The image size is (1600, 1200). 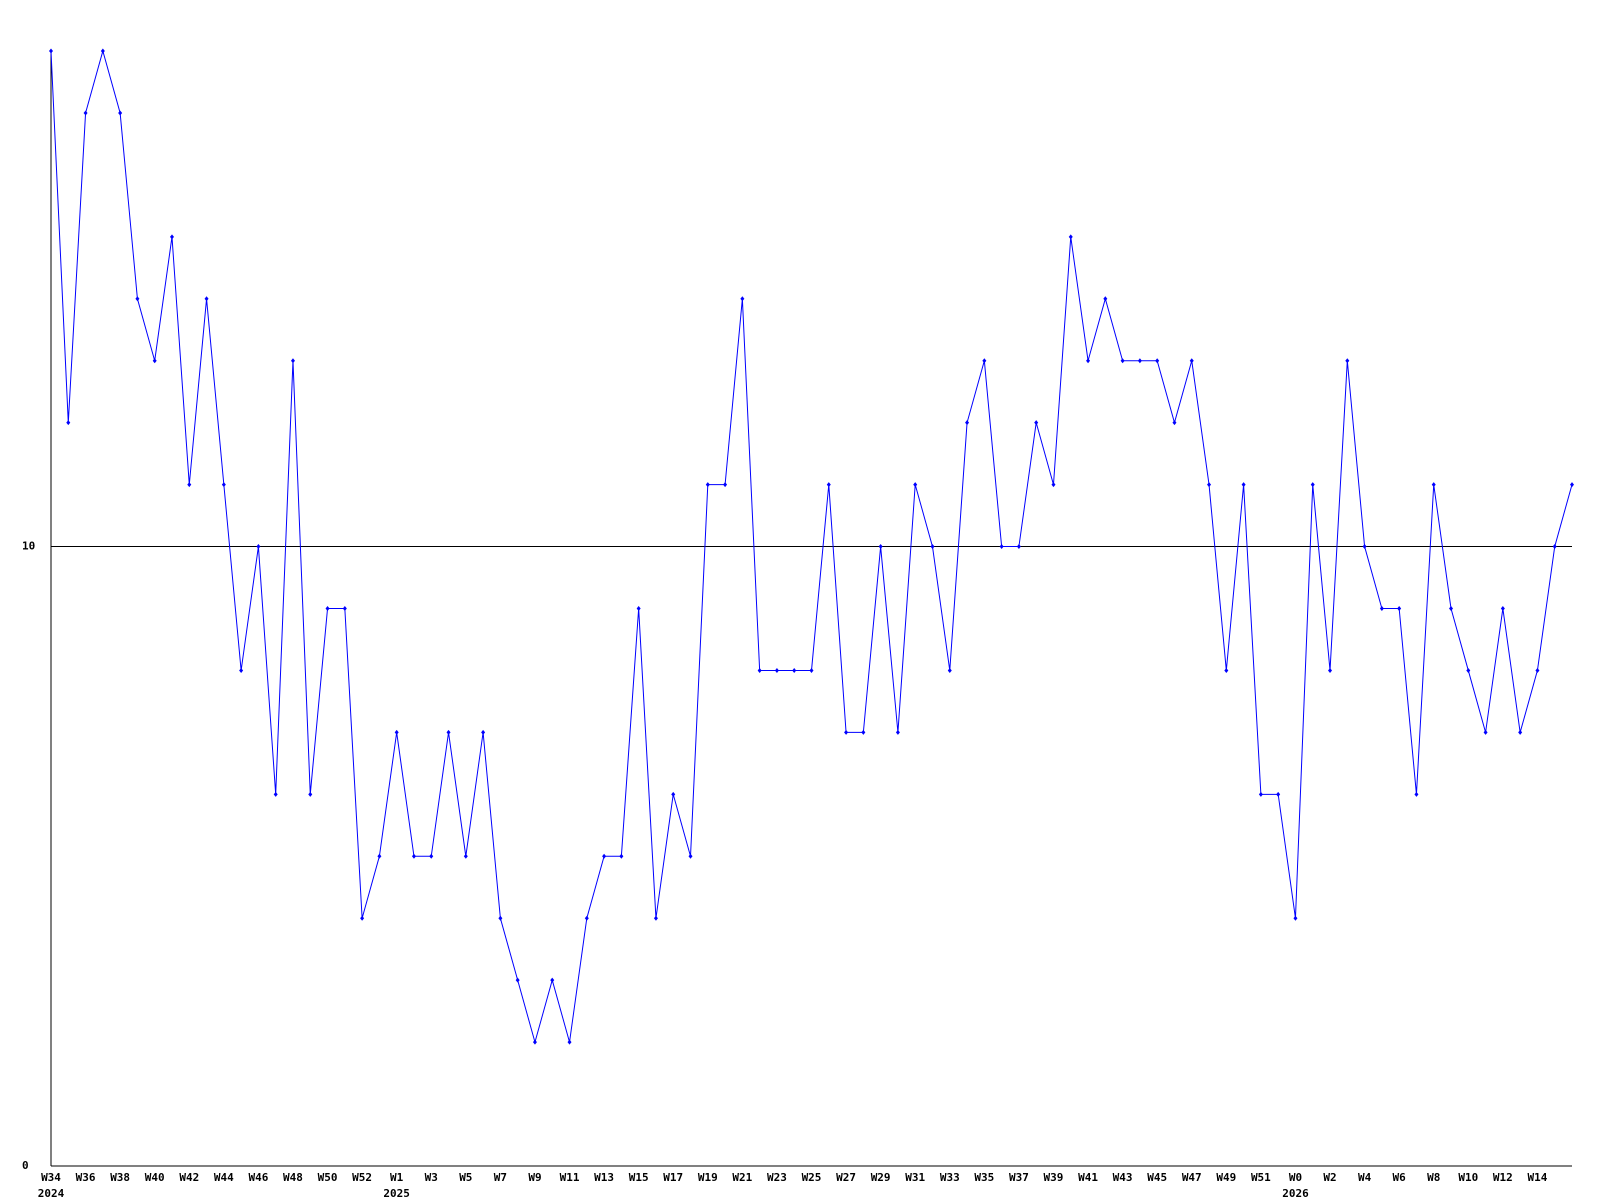 I want to click on x-tick-label: W9, so click(x=534, y=1177).